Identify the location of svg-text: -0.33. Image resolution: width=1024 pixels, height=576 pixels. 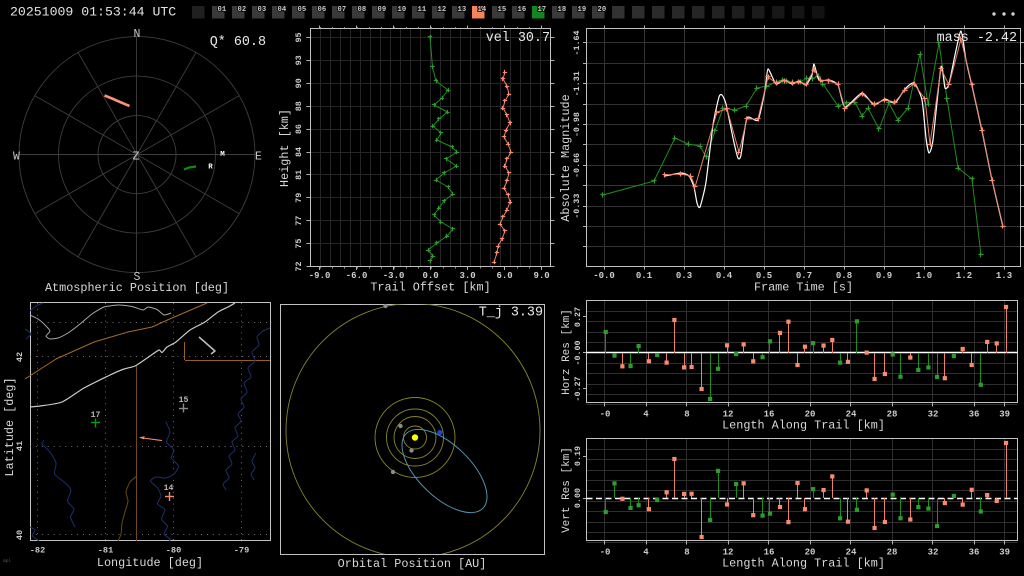
(577, 206).